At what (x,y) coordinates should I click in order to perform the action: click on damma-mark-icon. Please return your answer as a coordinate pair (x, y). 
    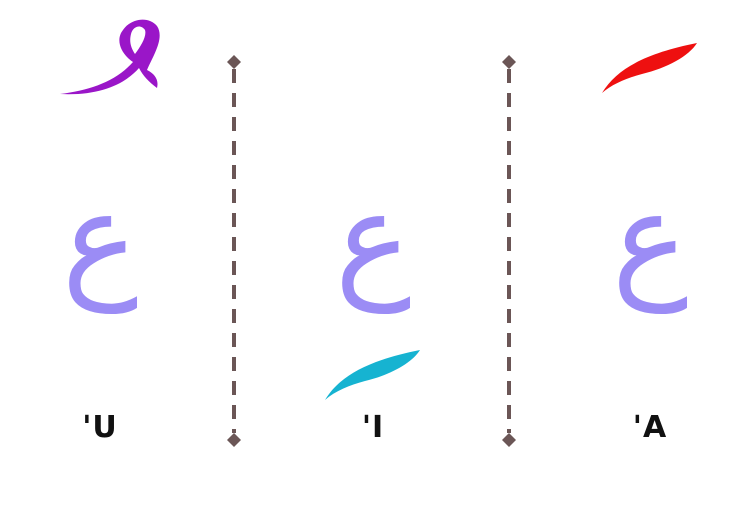
    Looking at the image, I should click on (110, 57).